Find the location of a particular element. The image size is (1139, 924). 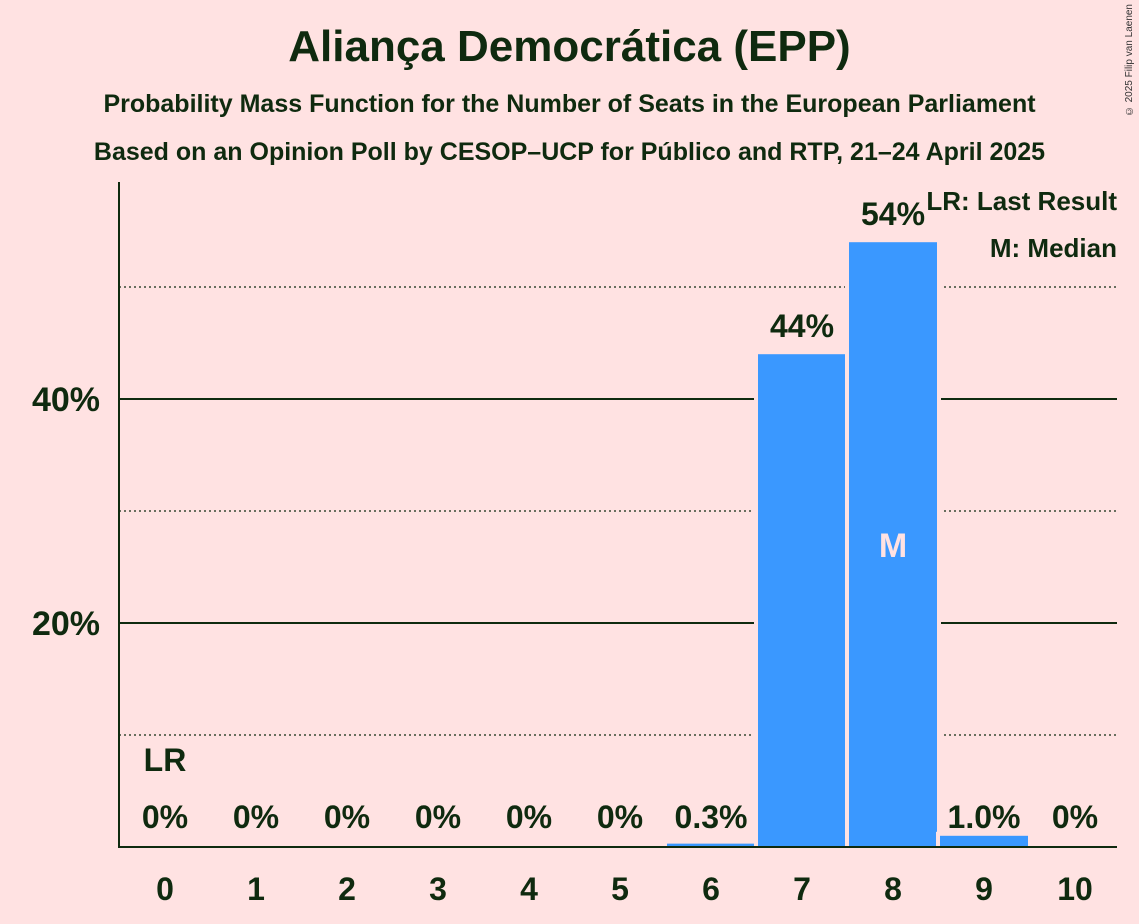

bar-halo is located at coordinates (711, 843).